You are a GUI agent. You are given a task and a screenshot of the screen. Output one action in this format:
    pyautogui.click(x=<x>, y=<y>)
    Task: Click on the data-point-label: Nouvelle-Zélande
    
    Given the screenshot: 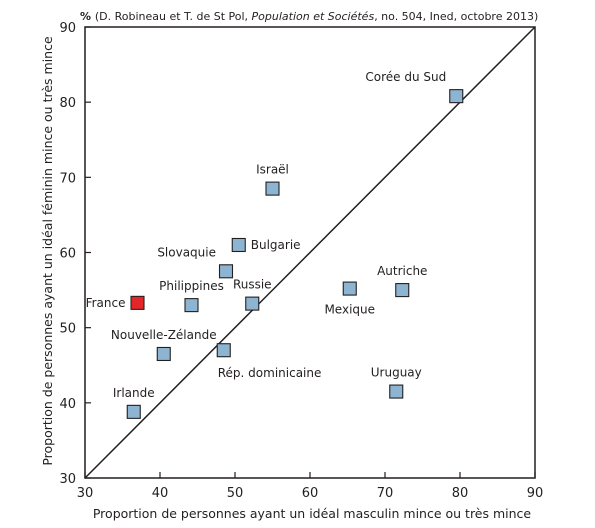 What is the action you would take?
    pyautogui.click(x=164, y=335)
    